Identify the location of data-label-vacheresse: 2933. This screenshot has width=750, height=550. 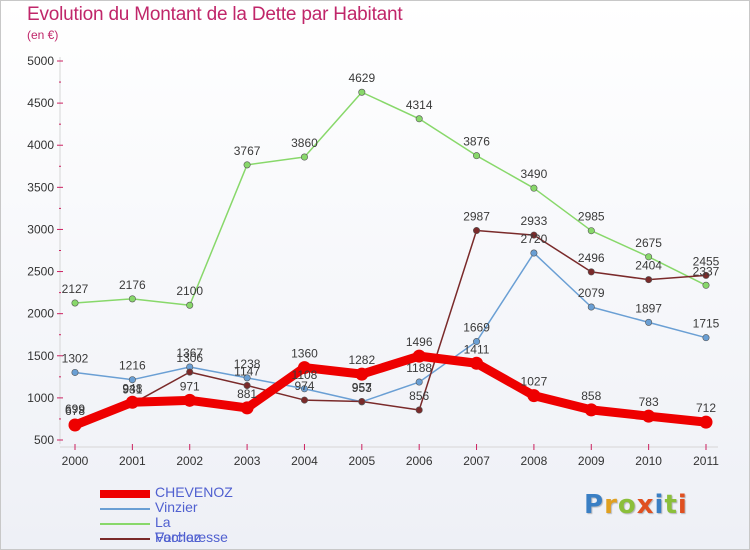
(534, 221).